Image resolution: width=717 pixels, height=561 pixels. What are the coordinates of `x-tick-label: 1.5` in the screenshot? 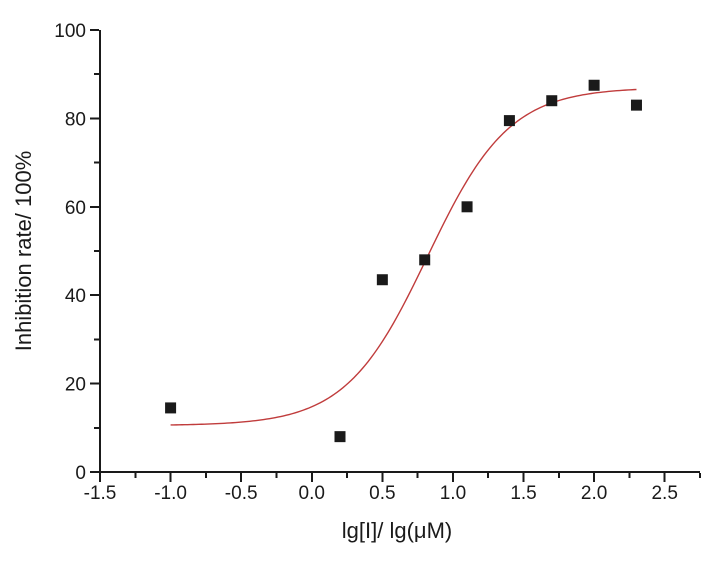 It's located at (523, 493).